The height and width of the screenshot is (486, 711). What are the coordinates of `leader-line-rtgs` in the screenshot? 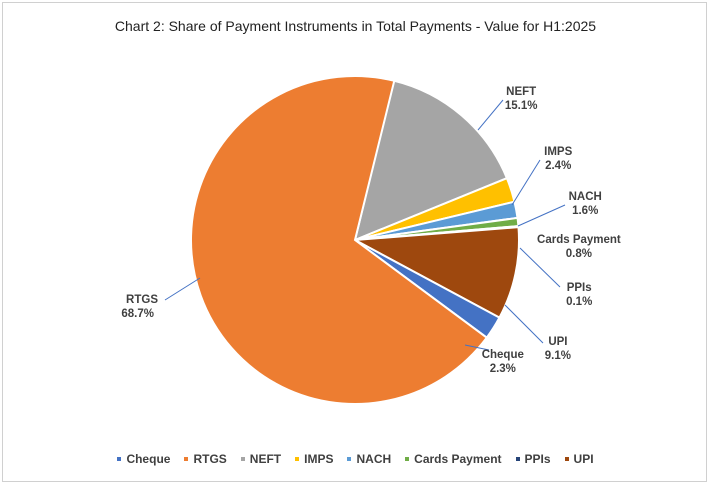 It's located at (182, 289).